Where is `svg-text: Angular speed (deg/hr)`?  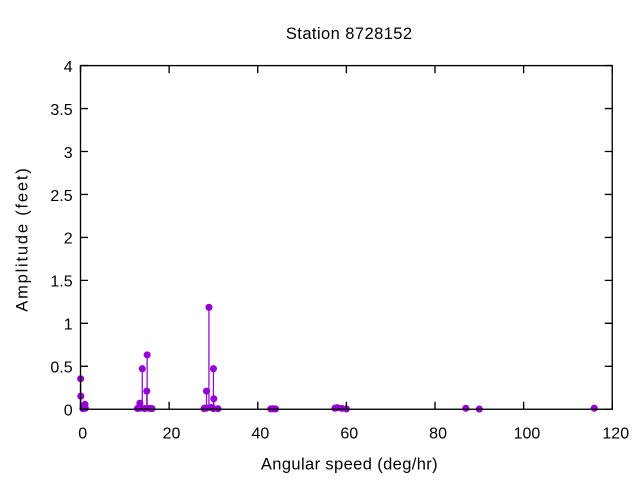 svg-text: Angular speed (deg/hr) is located at coordinates (349, 464).